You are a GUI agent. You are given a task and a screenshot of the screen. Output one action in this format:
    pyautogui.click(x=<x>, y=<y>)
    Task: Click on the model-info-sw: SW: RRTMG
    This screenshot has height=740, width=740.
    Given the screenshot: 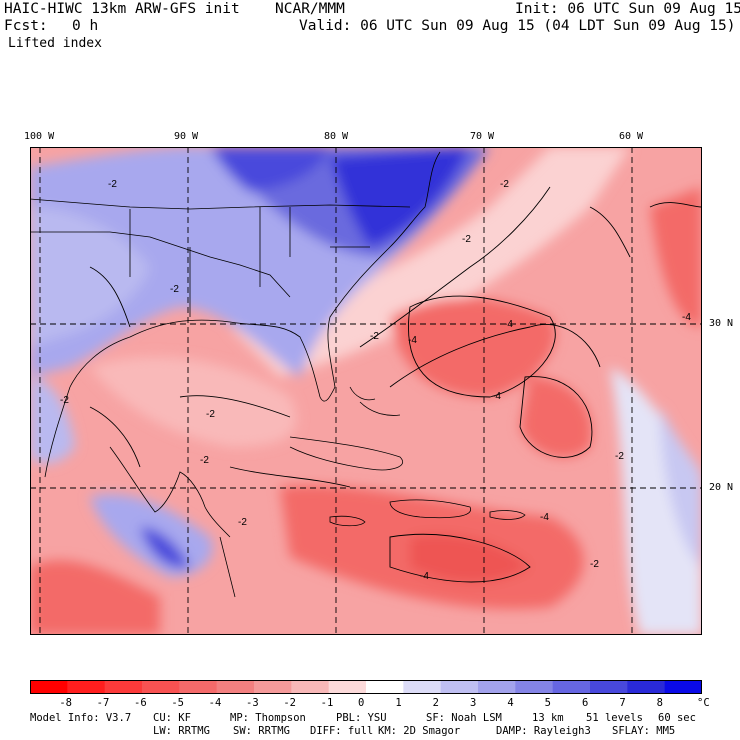 What is the action you would take?
    pyautogui.click(x=261, y=731)
    